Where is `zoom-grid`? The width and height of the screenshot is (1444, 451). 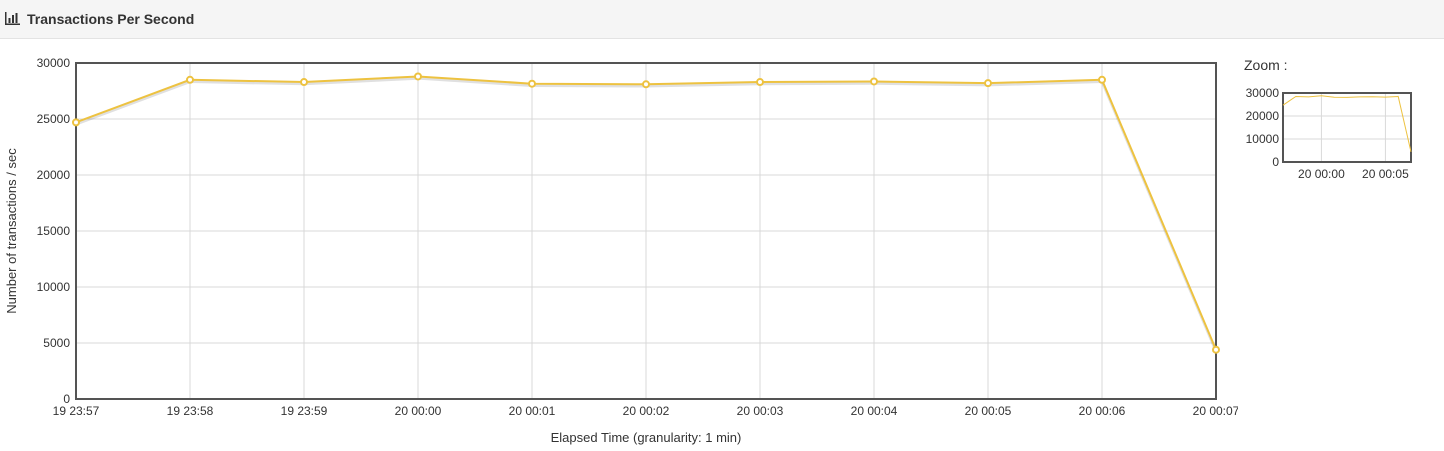 zoom-grid is located at coordinates (1347, 127).